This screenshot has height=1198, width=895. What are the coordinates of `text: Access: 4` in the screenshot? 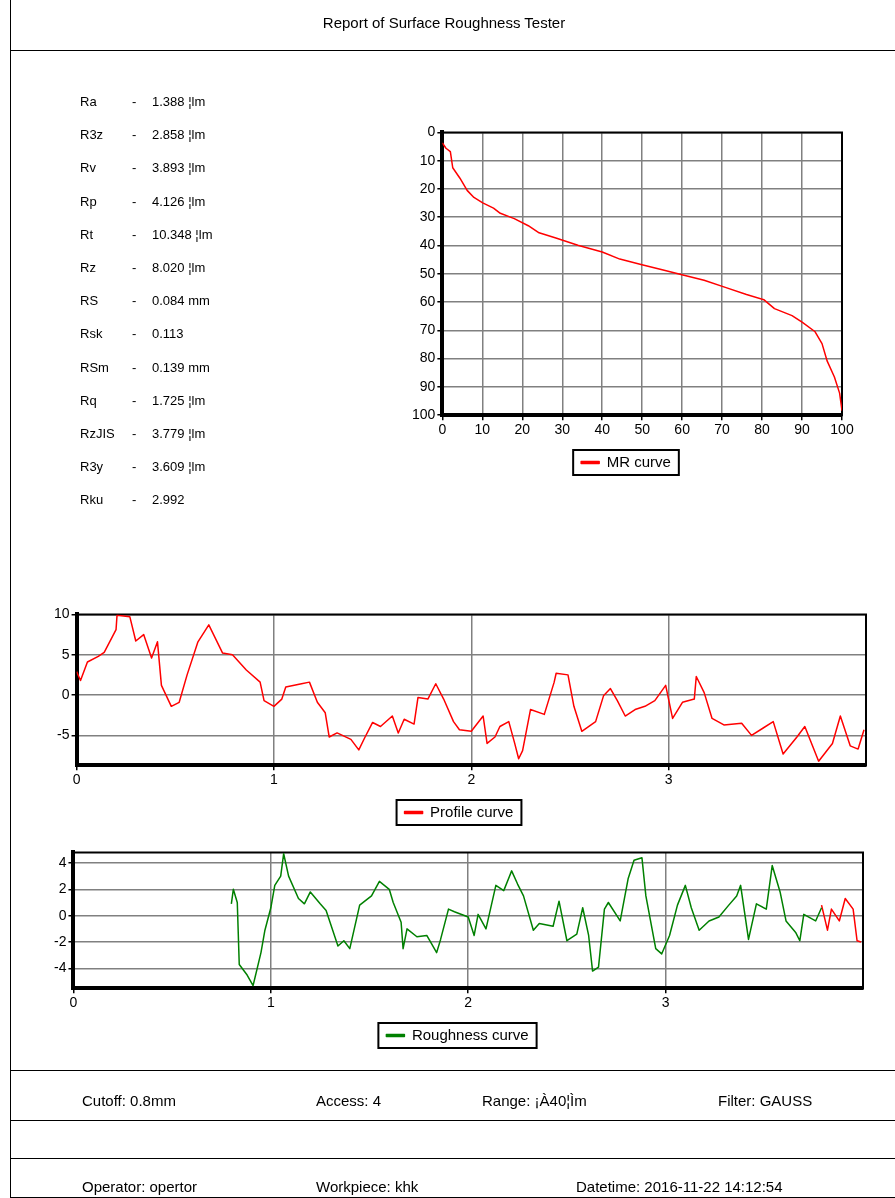 It's located at (349, 1100).